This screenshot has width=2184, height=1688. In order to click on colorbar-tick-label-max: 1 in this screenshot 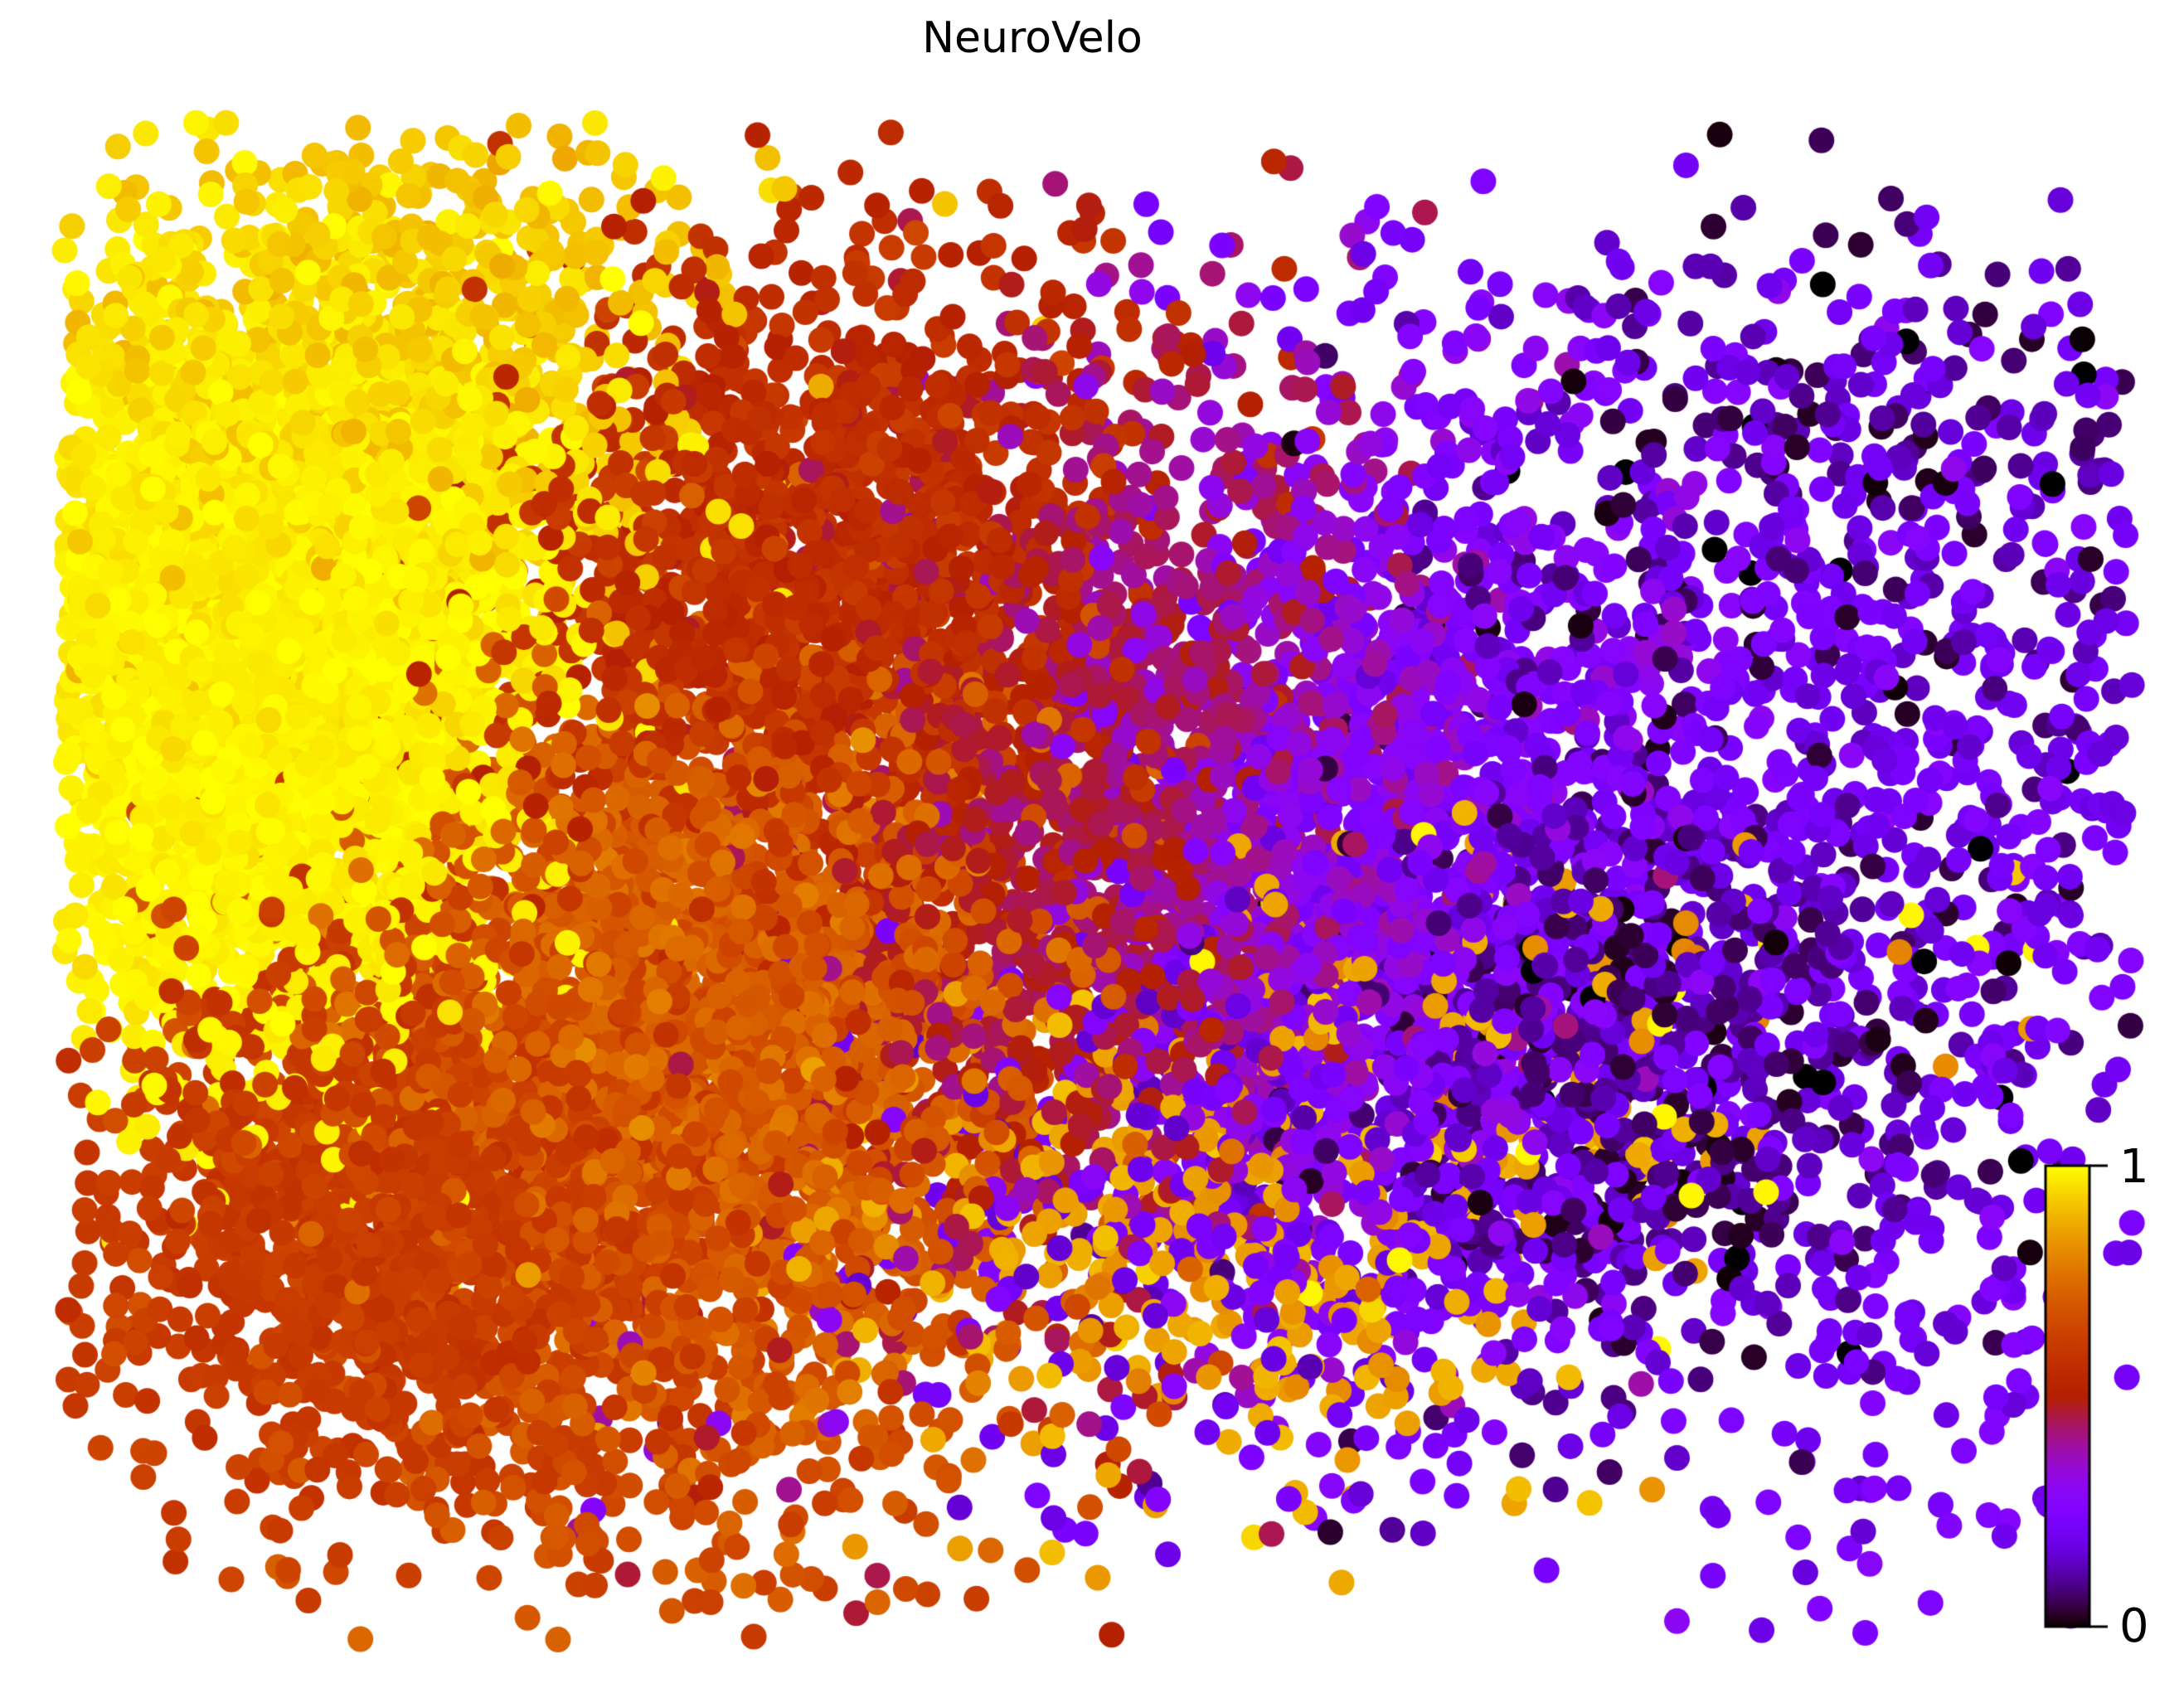, I will do `click(2134, 1167)`.